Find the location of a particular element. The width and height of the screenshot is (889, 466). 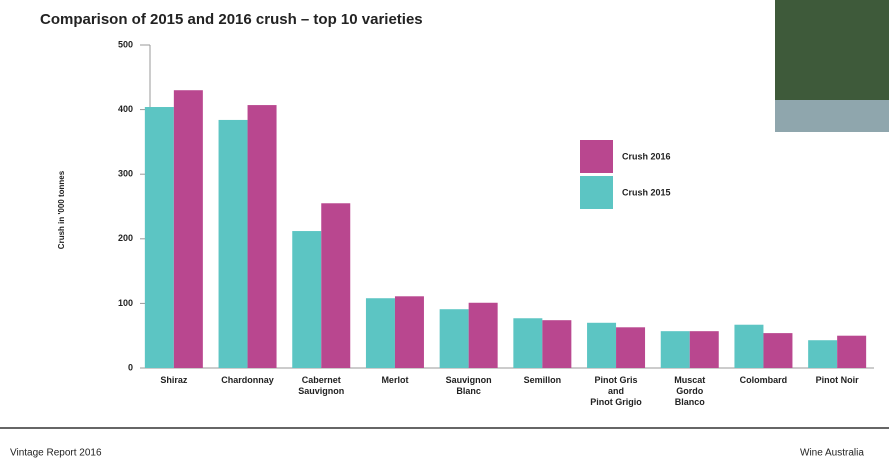

x-tick-label: Colombard is located at coordinates (763, 380).